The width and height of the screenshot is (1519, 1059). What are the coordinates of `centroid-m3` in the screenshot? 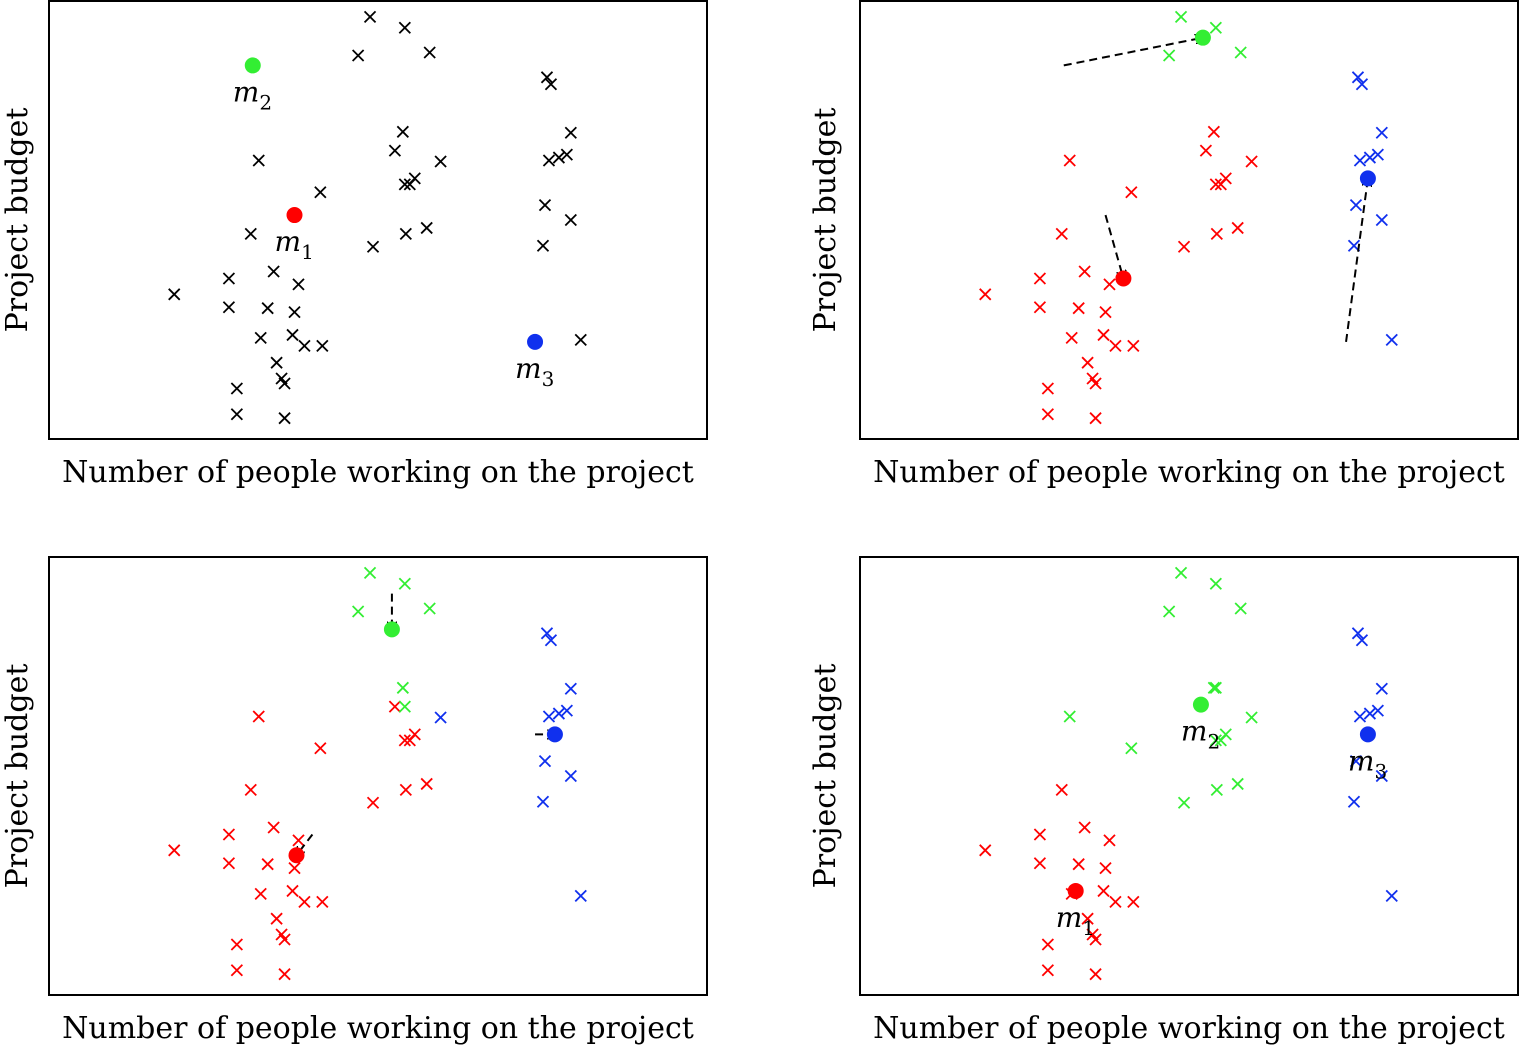 It's located at (535, 341).